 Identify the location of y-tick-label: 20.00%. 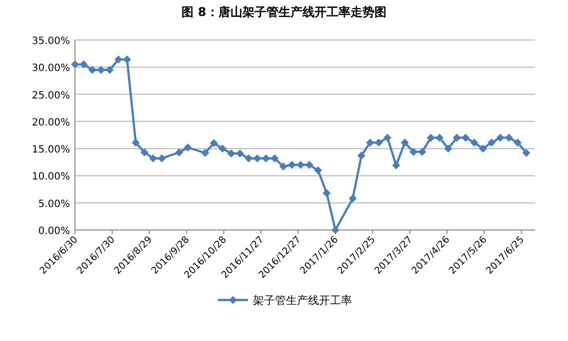
(51, 122).